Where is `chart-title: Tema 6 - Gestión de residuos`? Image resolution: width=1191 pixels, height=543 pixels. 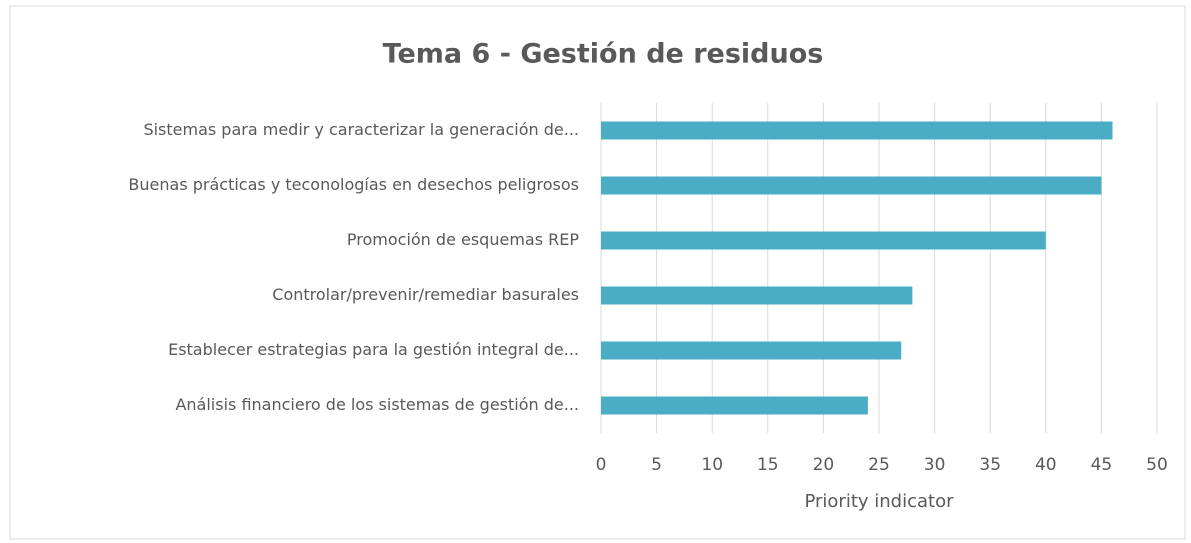 chart-title: Tema 6 - Gestión de residuos is located at coordinates (603, 54).